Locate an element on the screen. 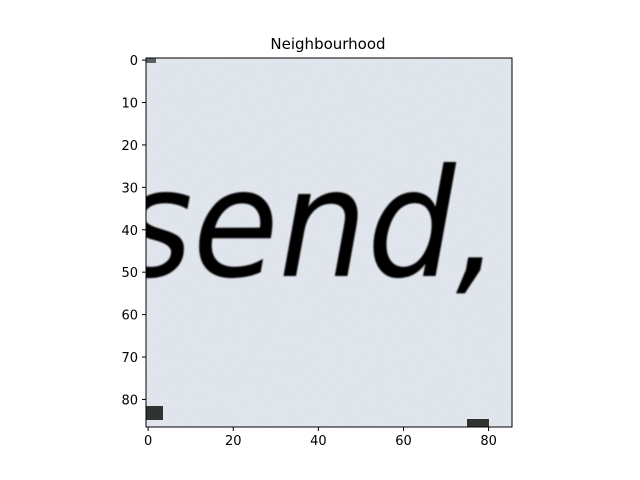 The image size is (640, 480). y-tick-label: 60 is located at coordinates (129, 316).